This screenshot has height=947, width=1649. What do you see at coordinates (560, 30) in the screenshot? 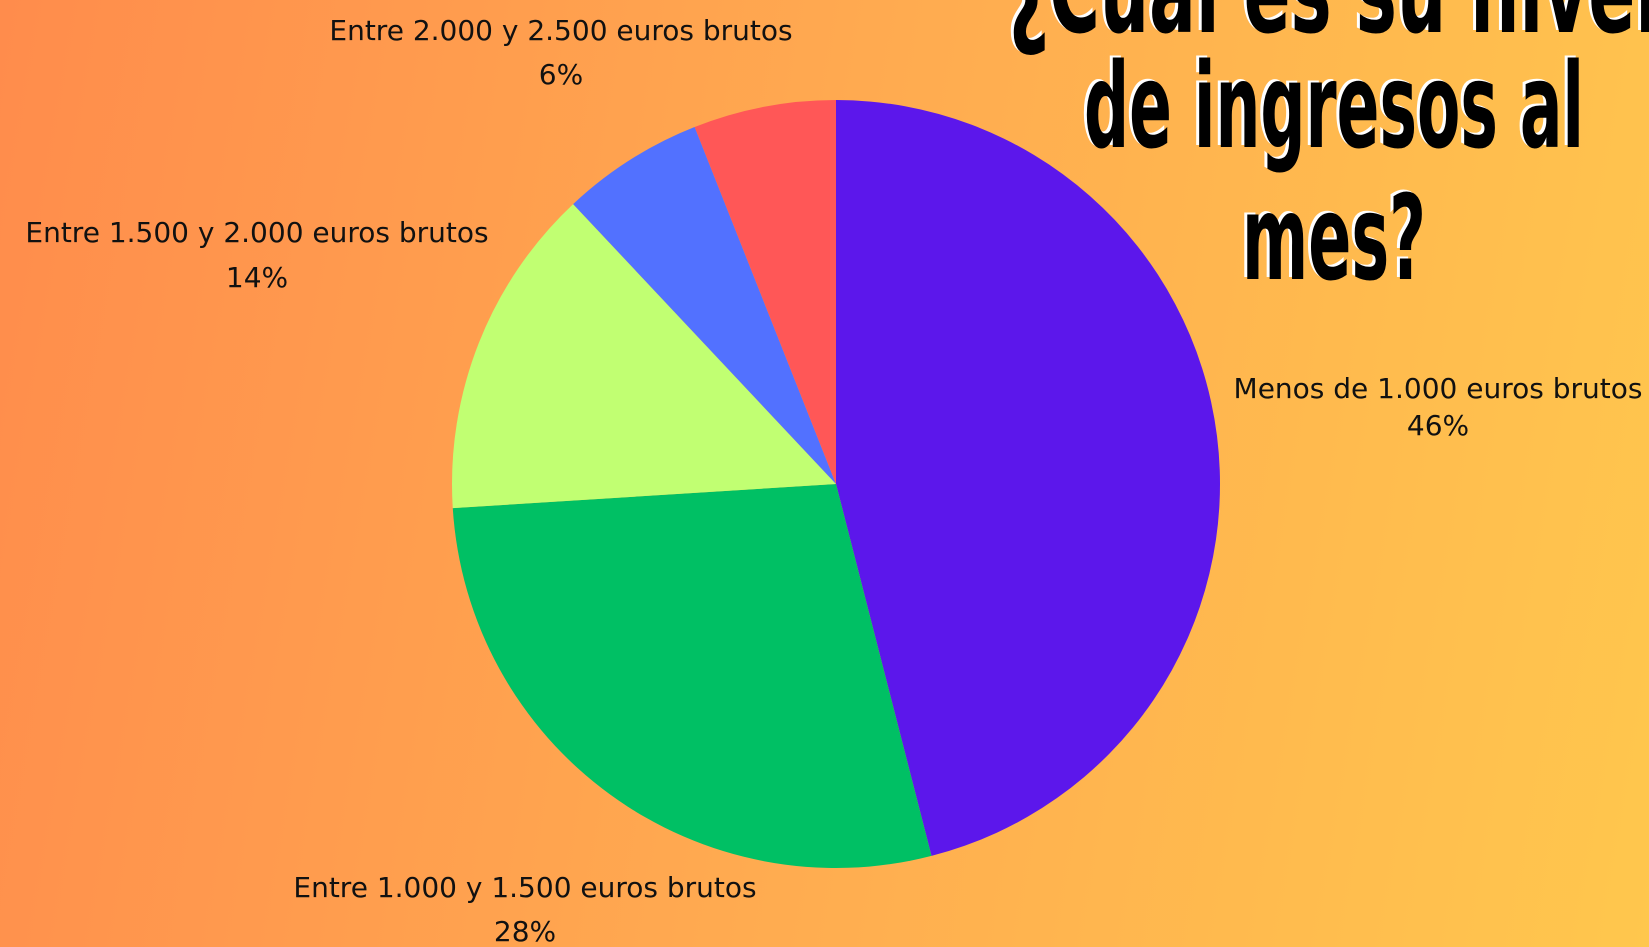
I see `slice-label: Entre 2.000 y 2.500 euros brutos` at bounding box center [560, 30].